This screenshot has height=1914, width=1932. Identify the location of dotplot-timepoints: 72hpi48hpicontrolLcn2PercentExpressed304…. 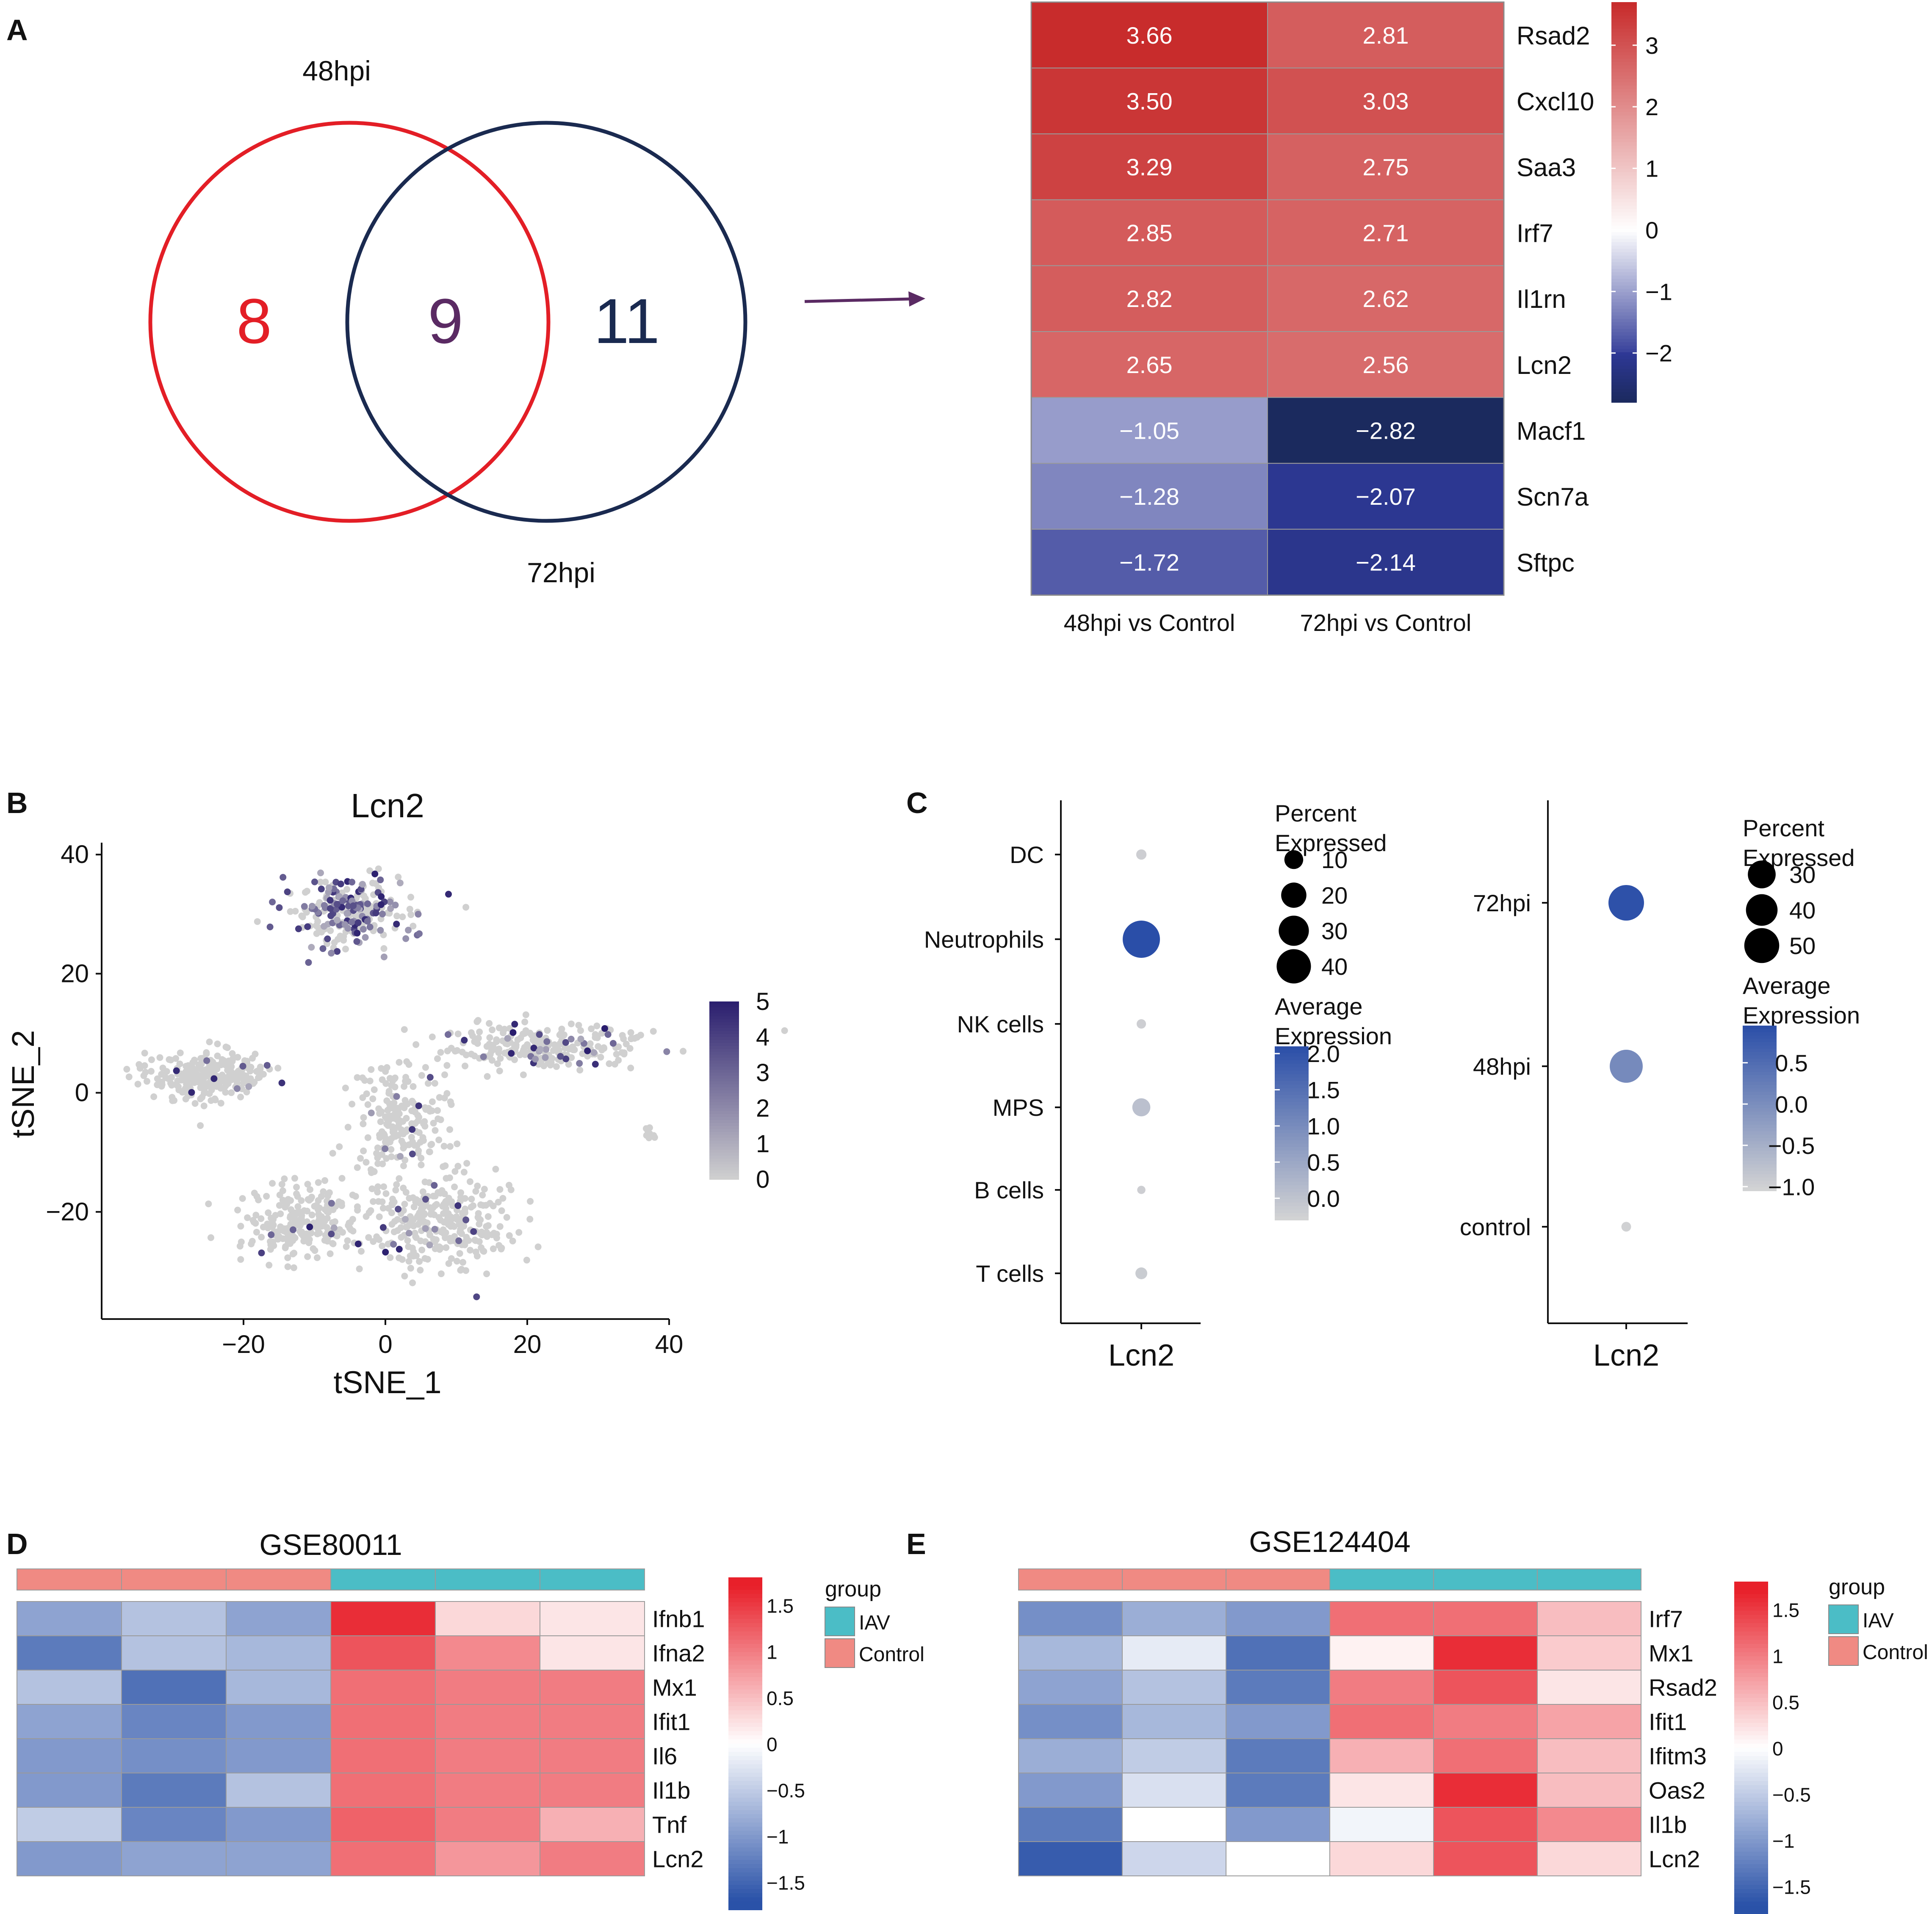
(1660, 1086).